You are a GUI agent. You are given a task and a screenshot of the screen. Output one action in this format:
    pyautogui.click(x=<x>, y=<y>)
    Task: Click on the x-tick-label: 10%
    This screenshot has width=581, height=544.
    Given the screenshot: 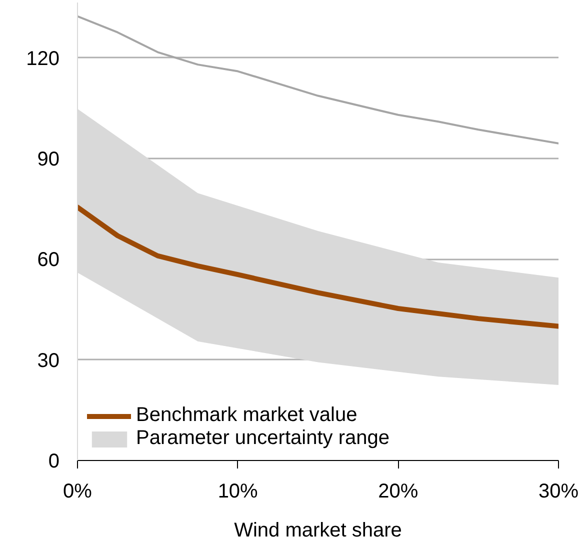 What is the action you would take?
    pyautogui.click(x=238, y=491)
    